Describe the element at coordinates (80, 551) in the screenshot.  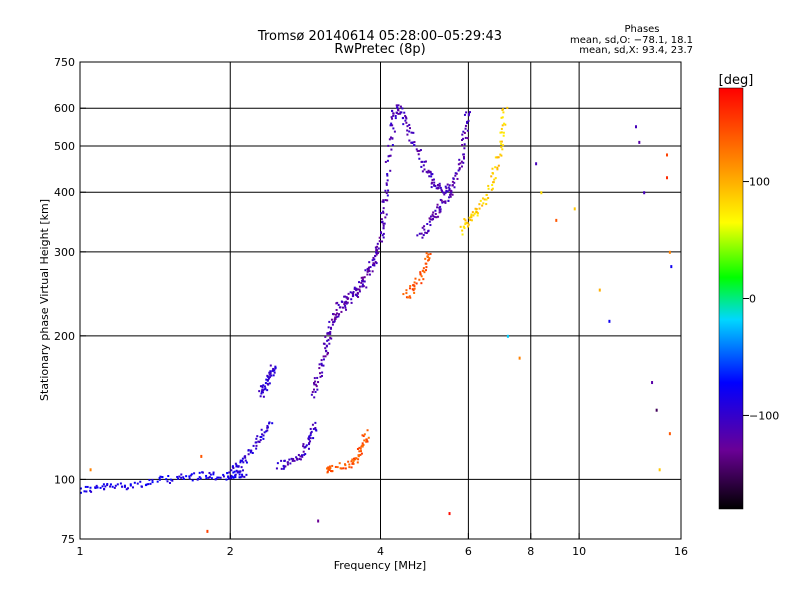
I see `x-tick-label: 1` at that location.